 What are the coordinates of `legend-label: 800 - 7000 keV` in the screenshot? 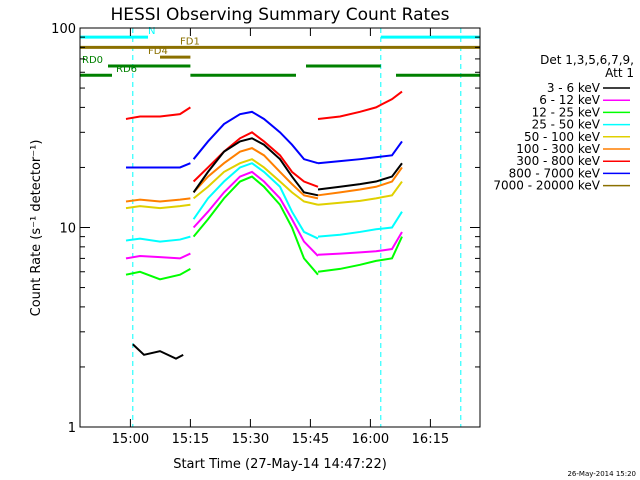 It's located at (555, 173).